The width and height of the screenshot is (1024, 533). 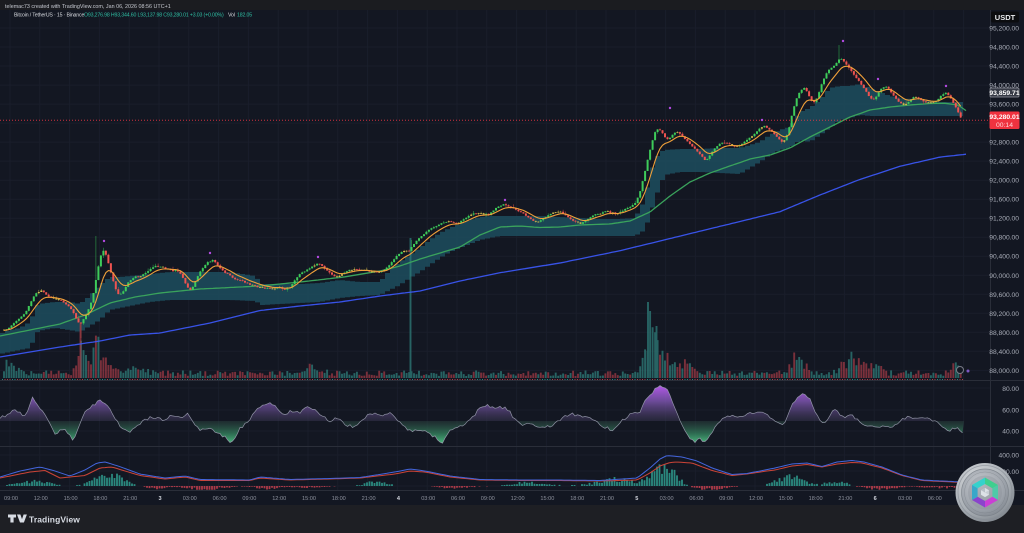 I want to click on svg-text: 90,800.00, so click(x=1004, y=238).